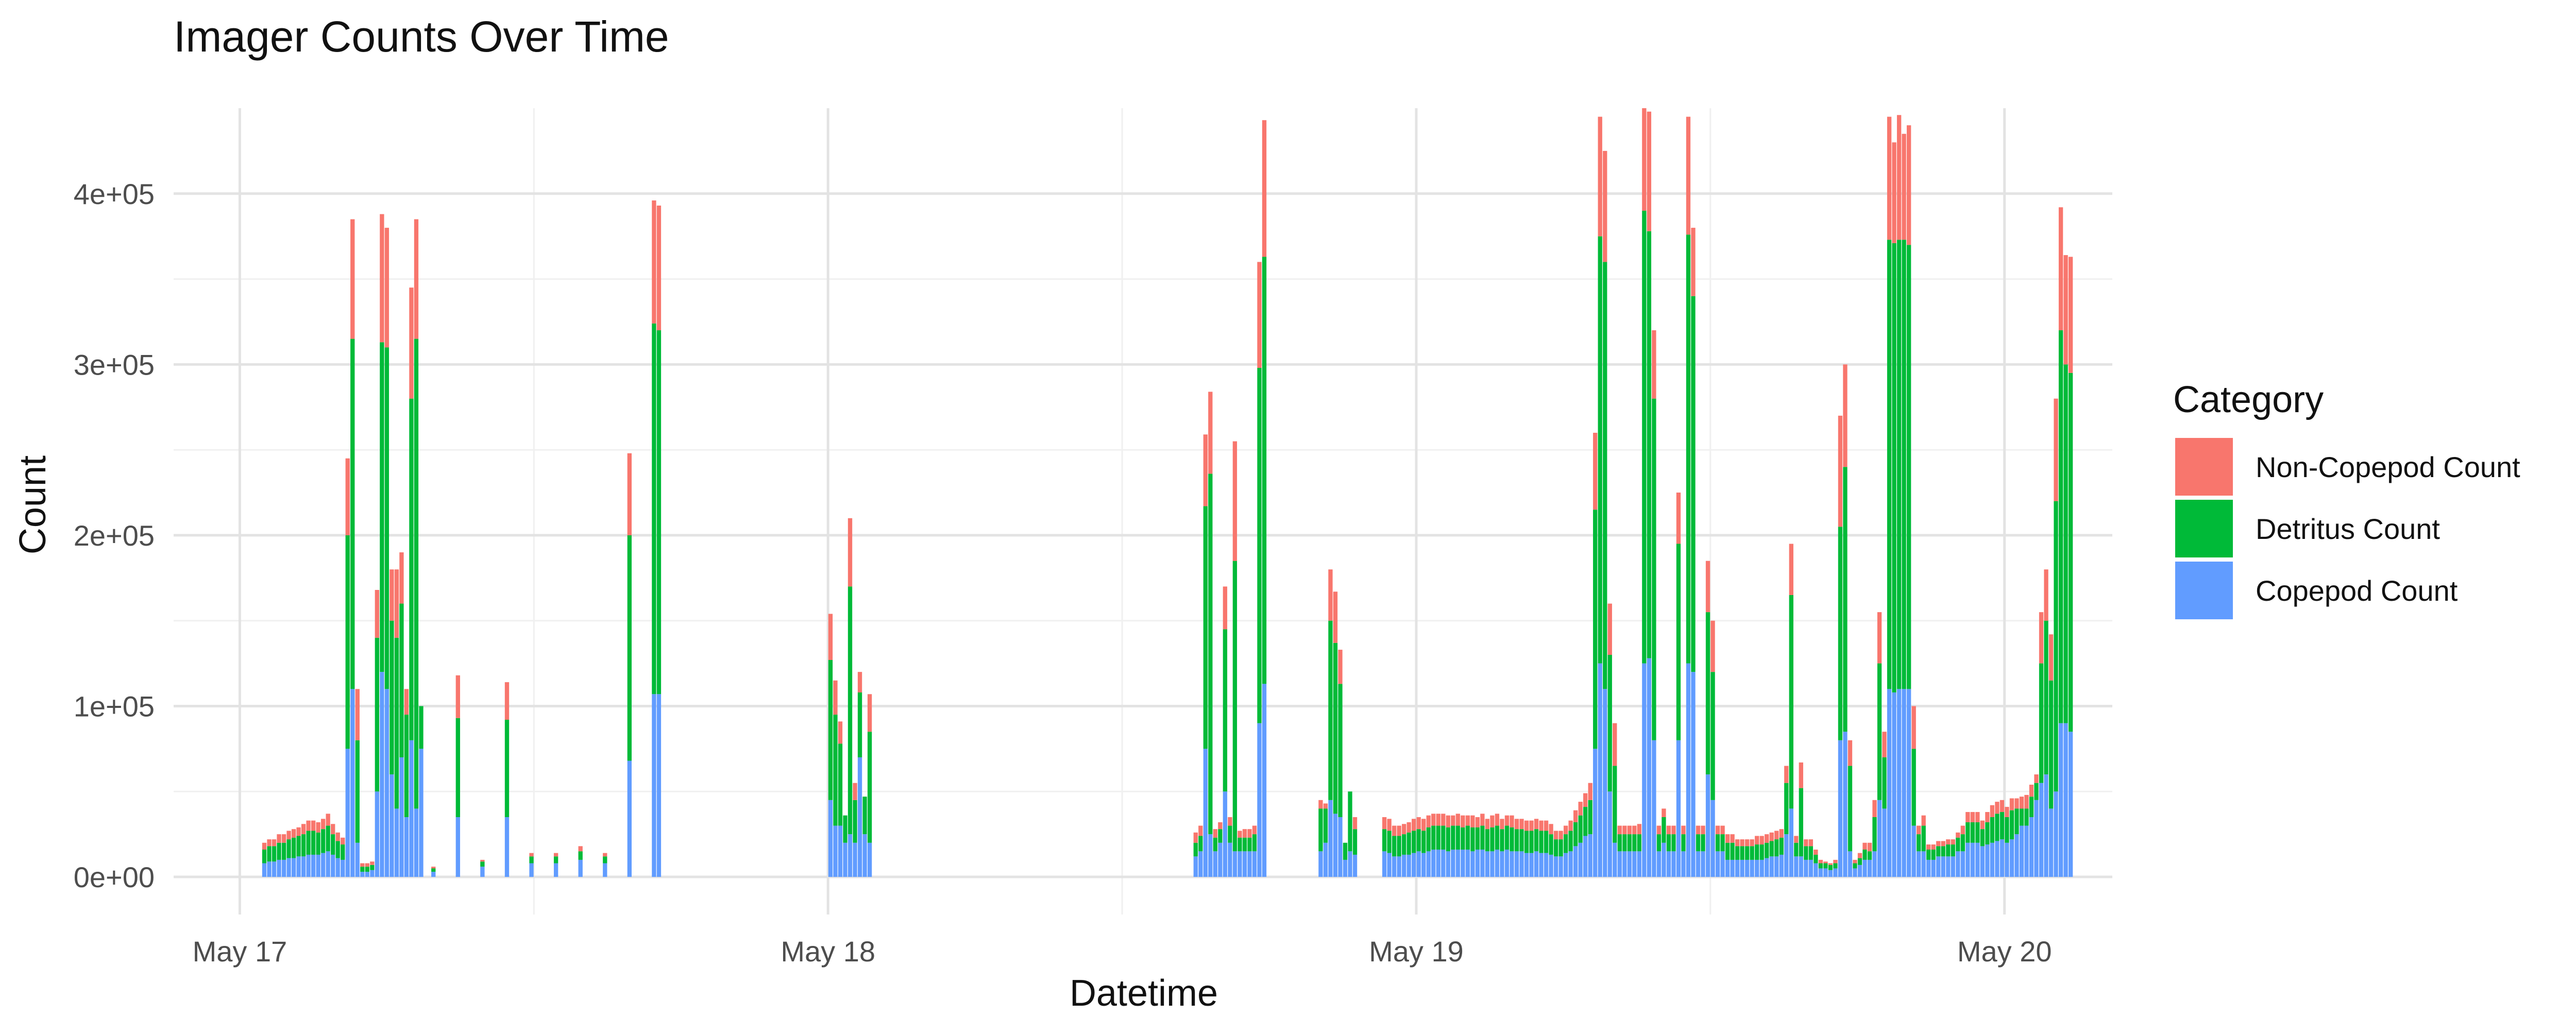 Image resolution: width=2576 pixels, height=1033 pixels. What do you see at coordinates (2348, 529) in the screenshot?
I see `legend-label: Detritus Count` at bounding box center [2348, 529].